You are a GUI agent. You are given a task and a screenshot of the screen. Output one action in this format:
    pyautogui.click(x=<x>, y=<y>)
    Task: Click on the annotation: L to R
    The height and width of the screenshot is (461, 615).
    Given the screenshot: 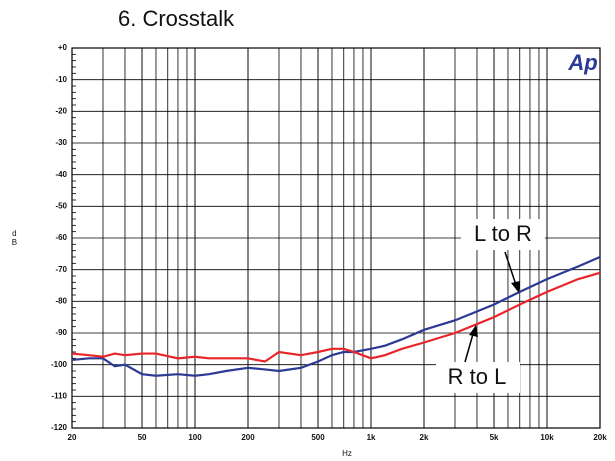 What is the action you would take?
    pyautogui.click(x=503, y=233)
    